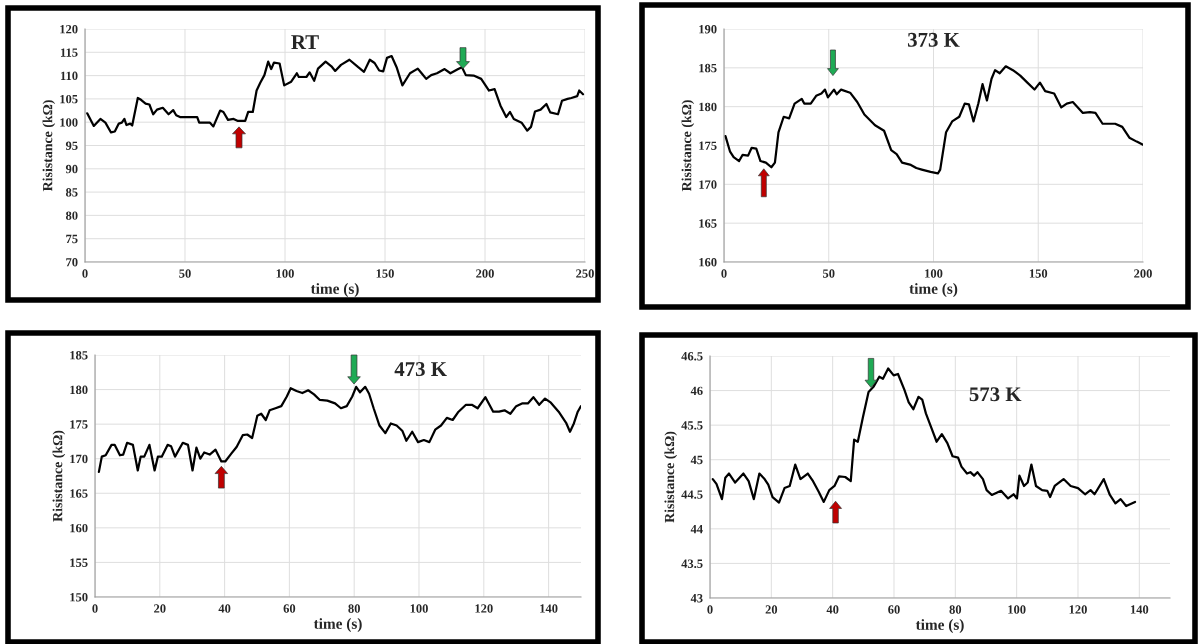 The height and width of the screenshot is (644, 1198). Describe the element at coordinates (696, 598) in the screenshot. I see `y-tick-label: 43` at that location.